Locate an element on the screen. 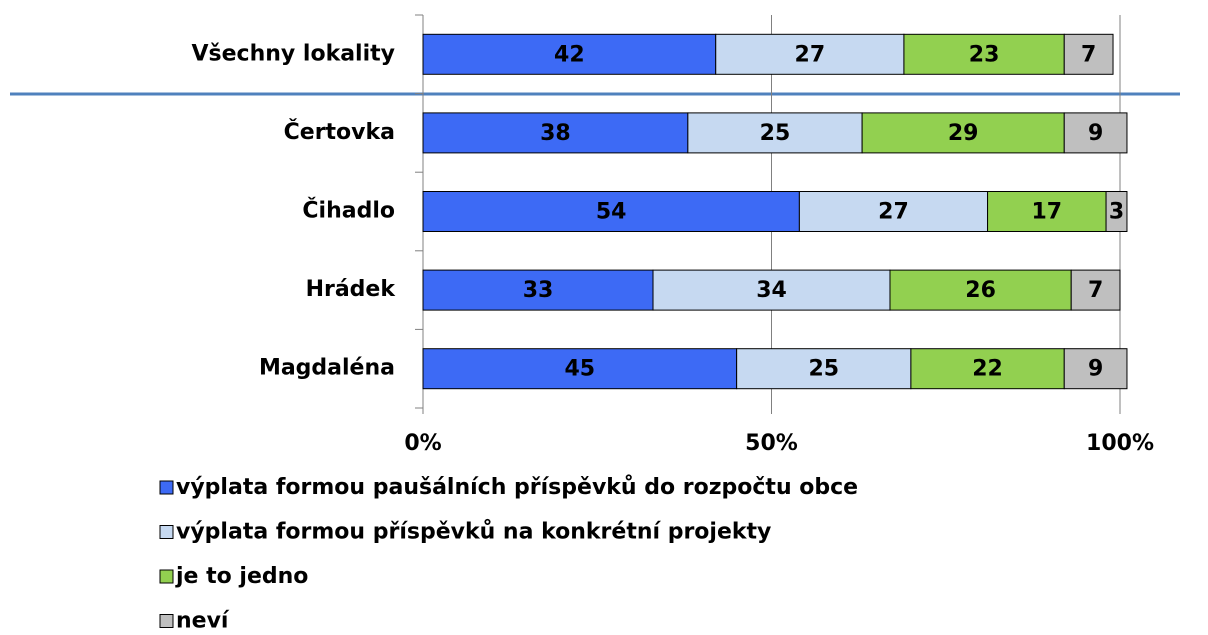 This screenshot has width=1208, height=635. data-label: 17 is located at coordinates (1047, 212).